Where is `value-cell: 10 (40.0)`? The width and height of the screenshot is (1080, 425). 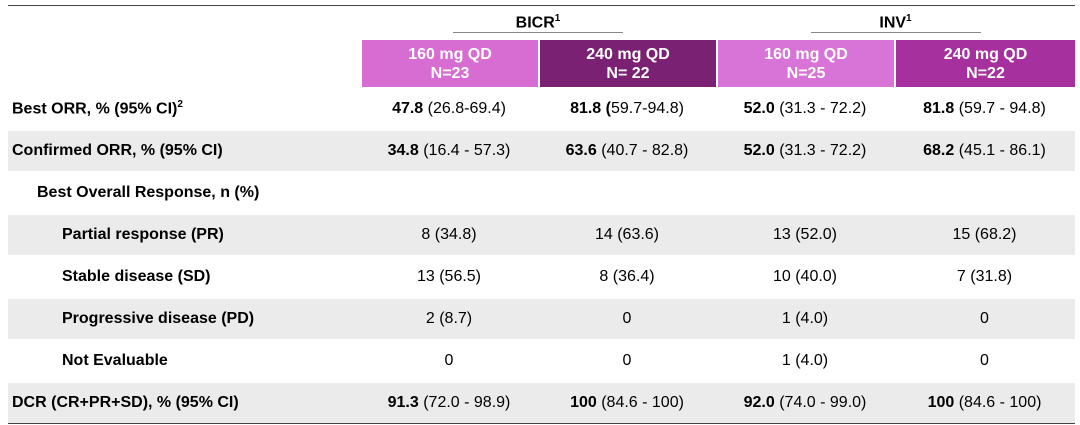 value-cell: 10 (40.0) is located at coordinates (805, 276).